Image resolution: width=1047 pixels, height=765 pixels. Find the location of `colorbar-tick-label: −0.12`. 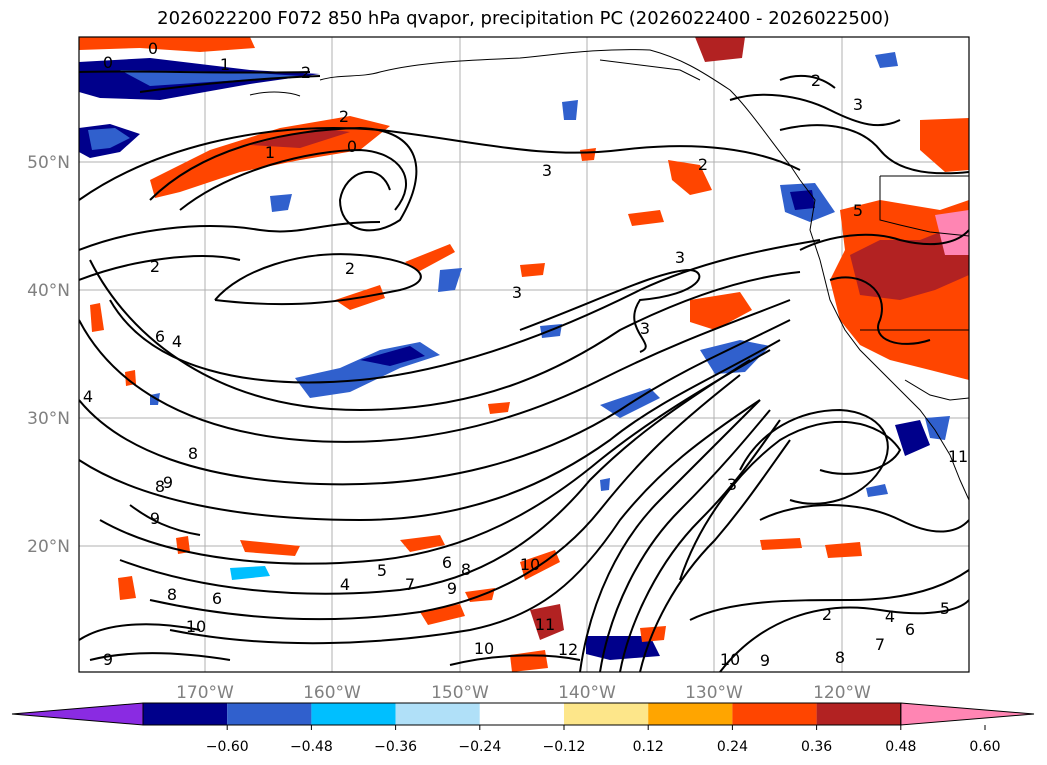

colorbar-tick-label: −0.12 is located at coordinates (564, 747).